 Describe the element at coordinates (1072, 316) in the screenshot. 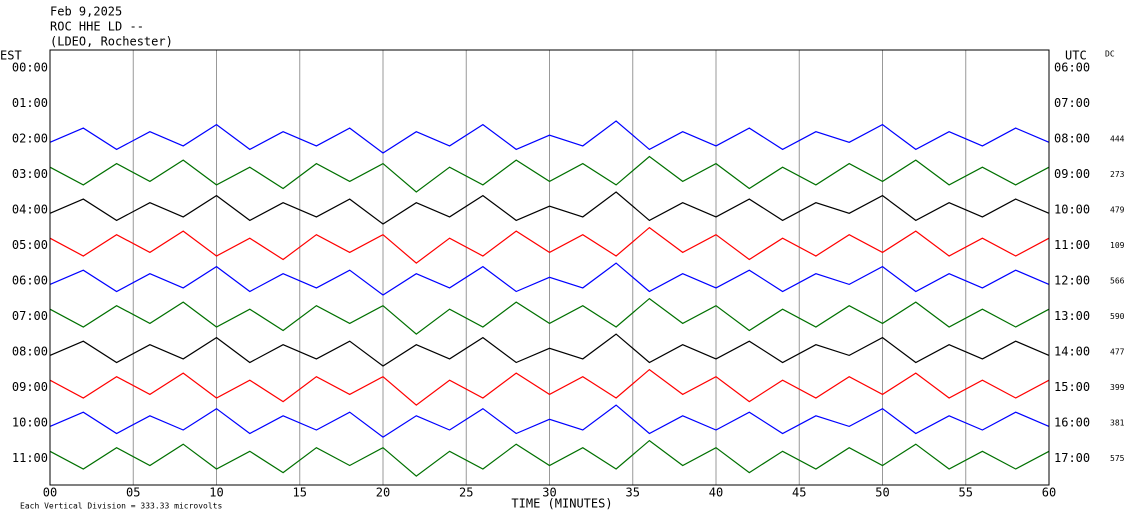

I see `y2-tick-label: 13:00` at that location.